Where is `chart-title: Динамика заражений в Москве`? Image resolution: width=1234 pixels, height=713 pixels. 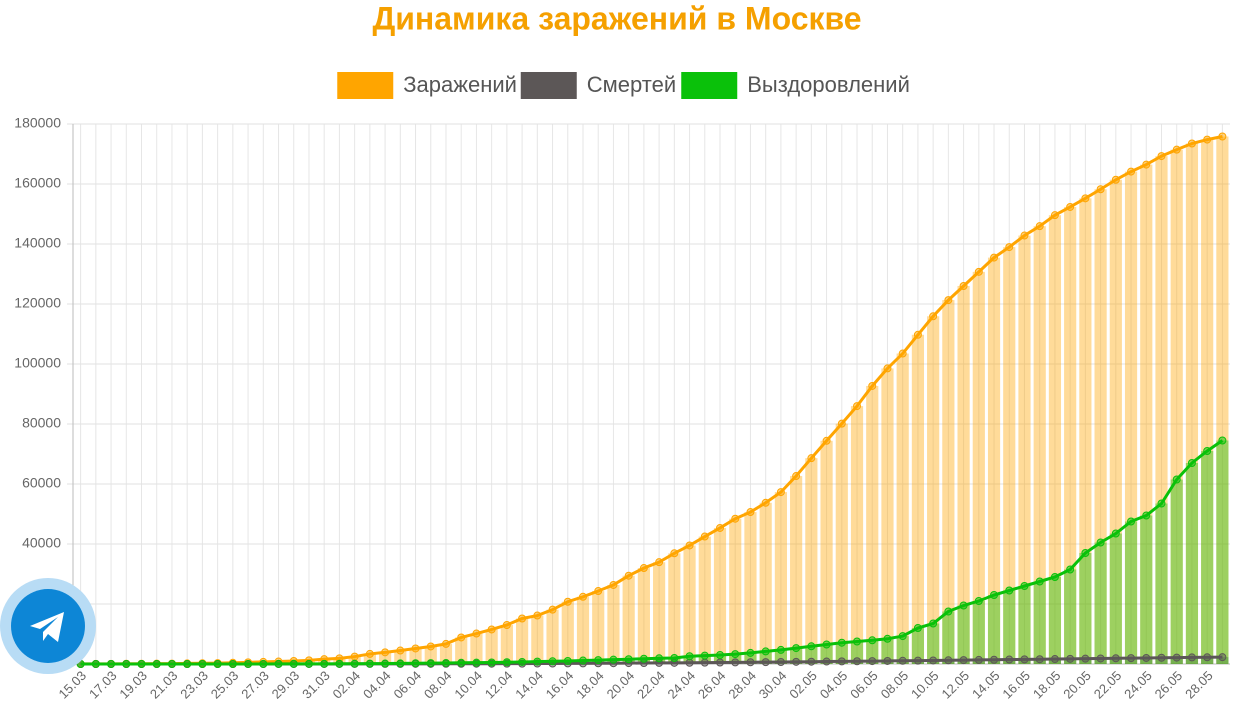
chart-title: Динамика заражений в Москве is located at coordinates (616, 18).